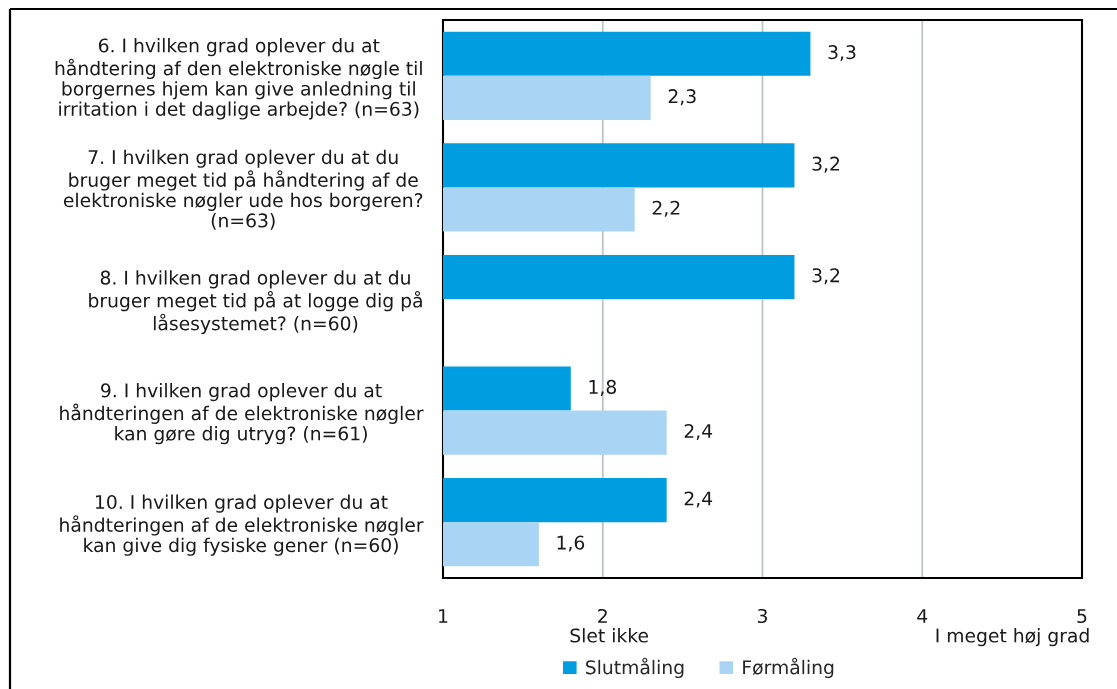 The image size is (1117, 689). Describe the element at coordinates (666, 208) in the screenshot. I see `data-label: 2,2` at that location.